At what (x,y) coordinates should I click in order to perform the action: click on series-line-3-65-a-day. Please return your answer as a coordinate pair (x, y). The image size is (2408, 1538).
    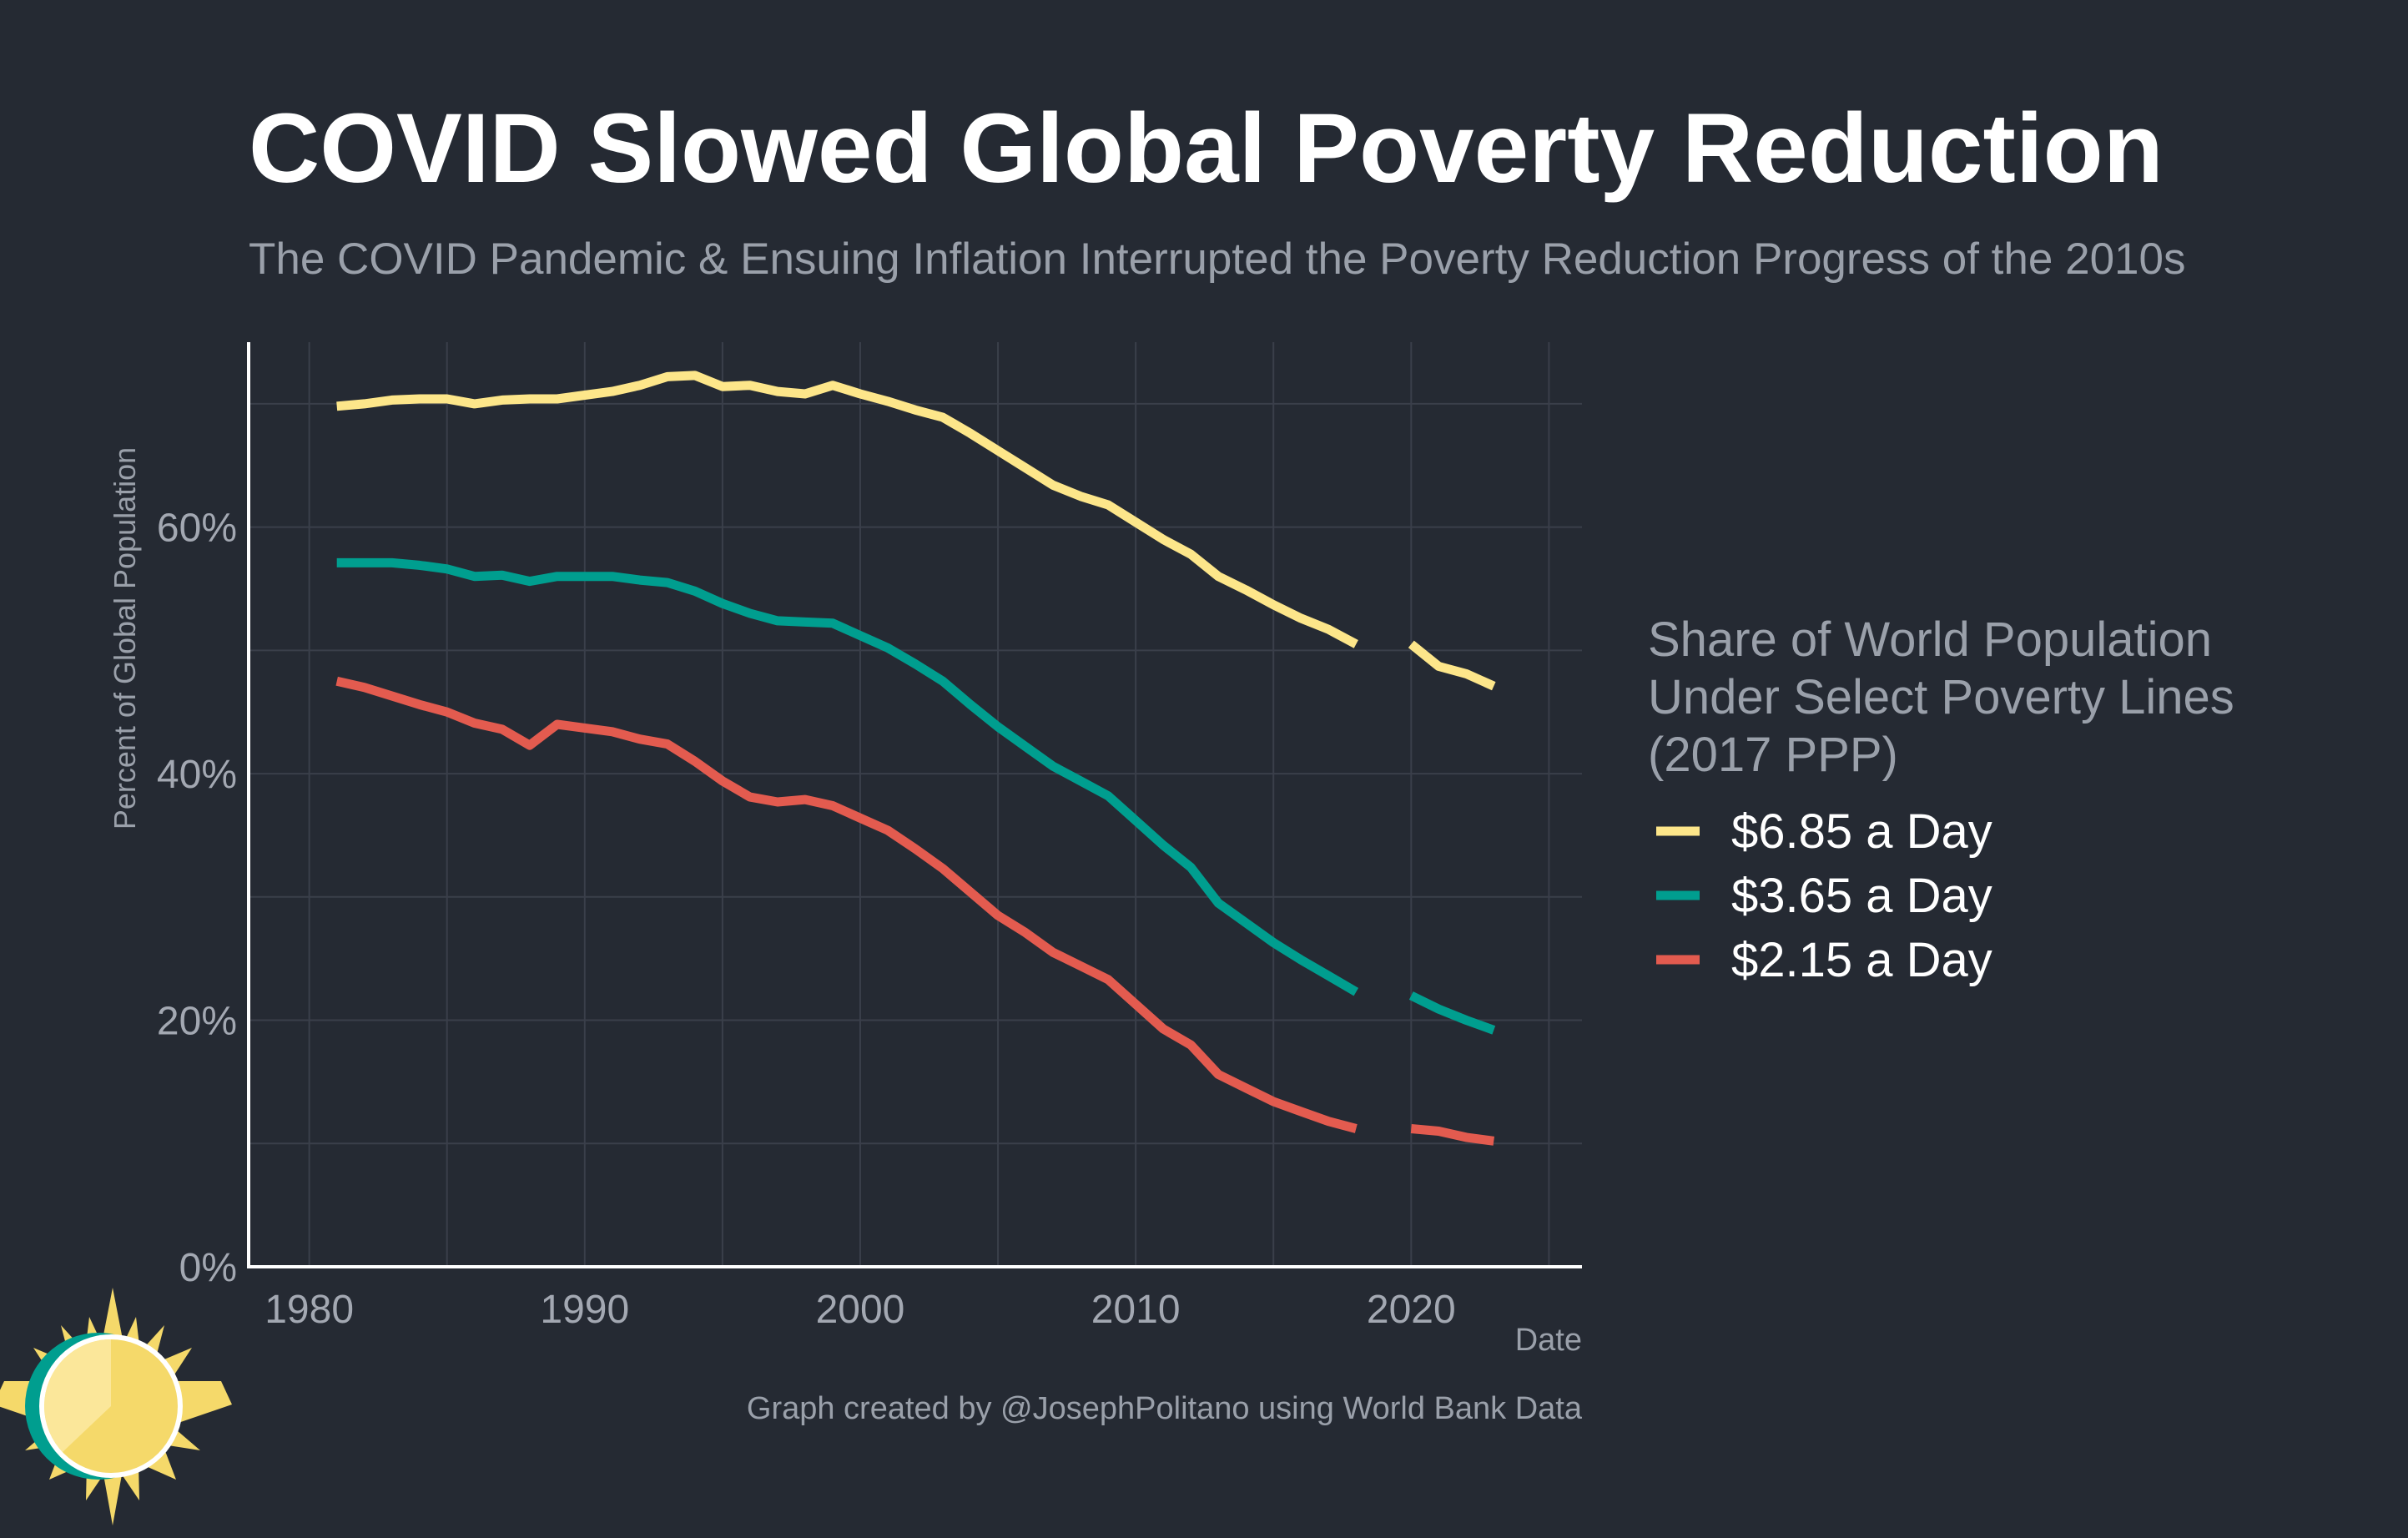
    Looking at the image, I should click on (916, 796).